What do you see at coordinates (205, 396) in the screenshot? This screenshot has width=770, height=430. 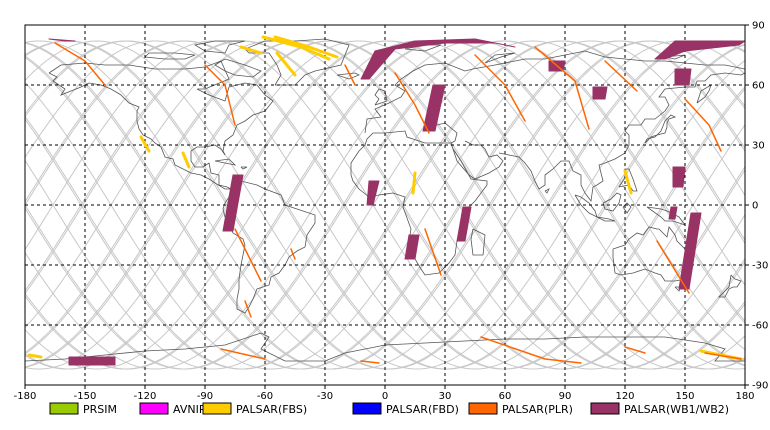 I see `x-tick-label: -90` at bounding box center [205, 396].